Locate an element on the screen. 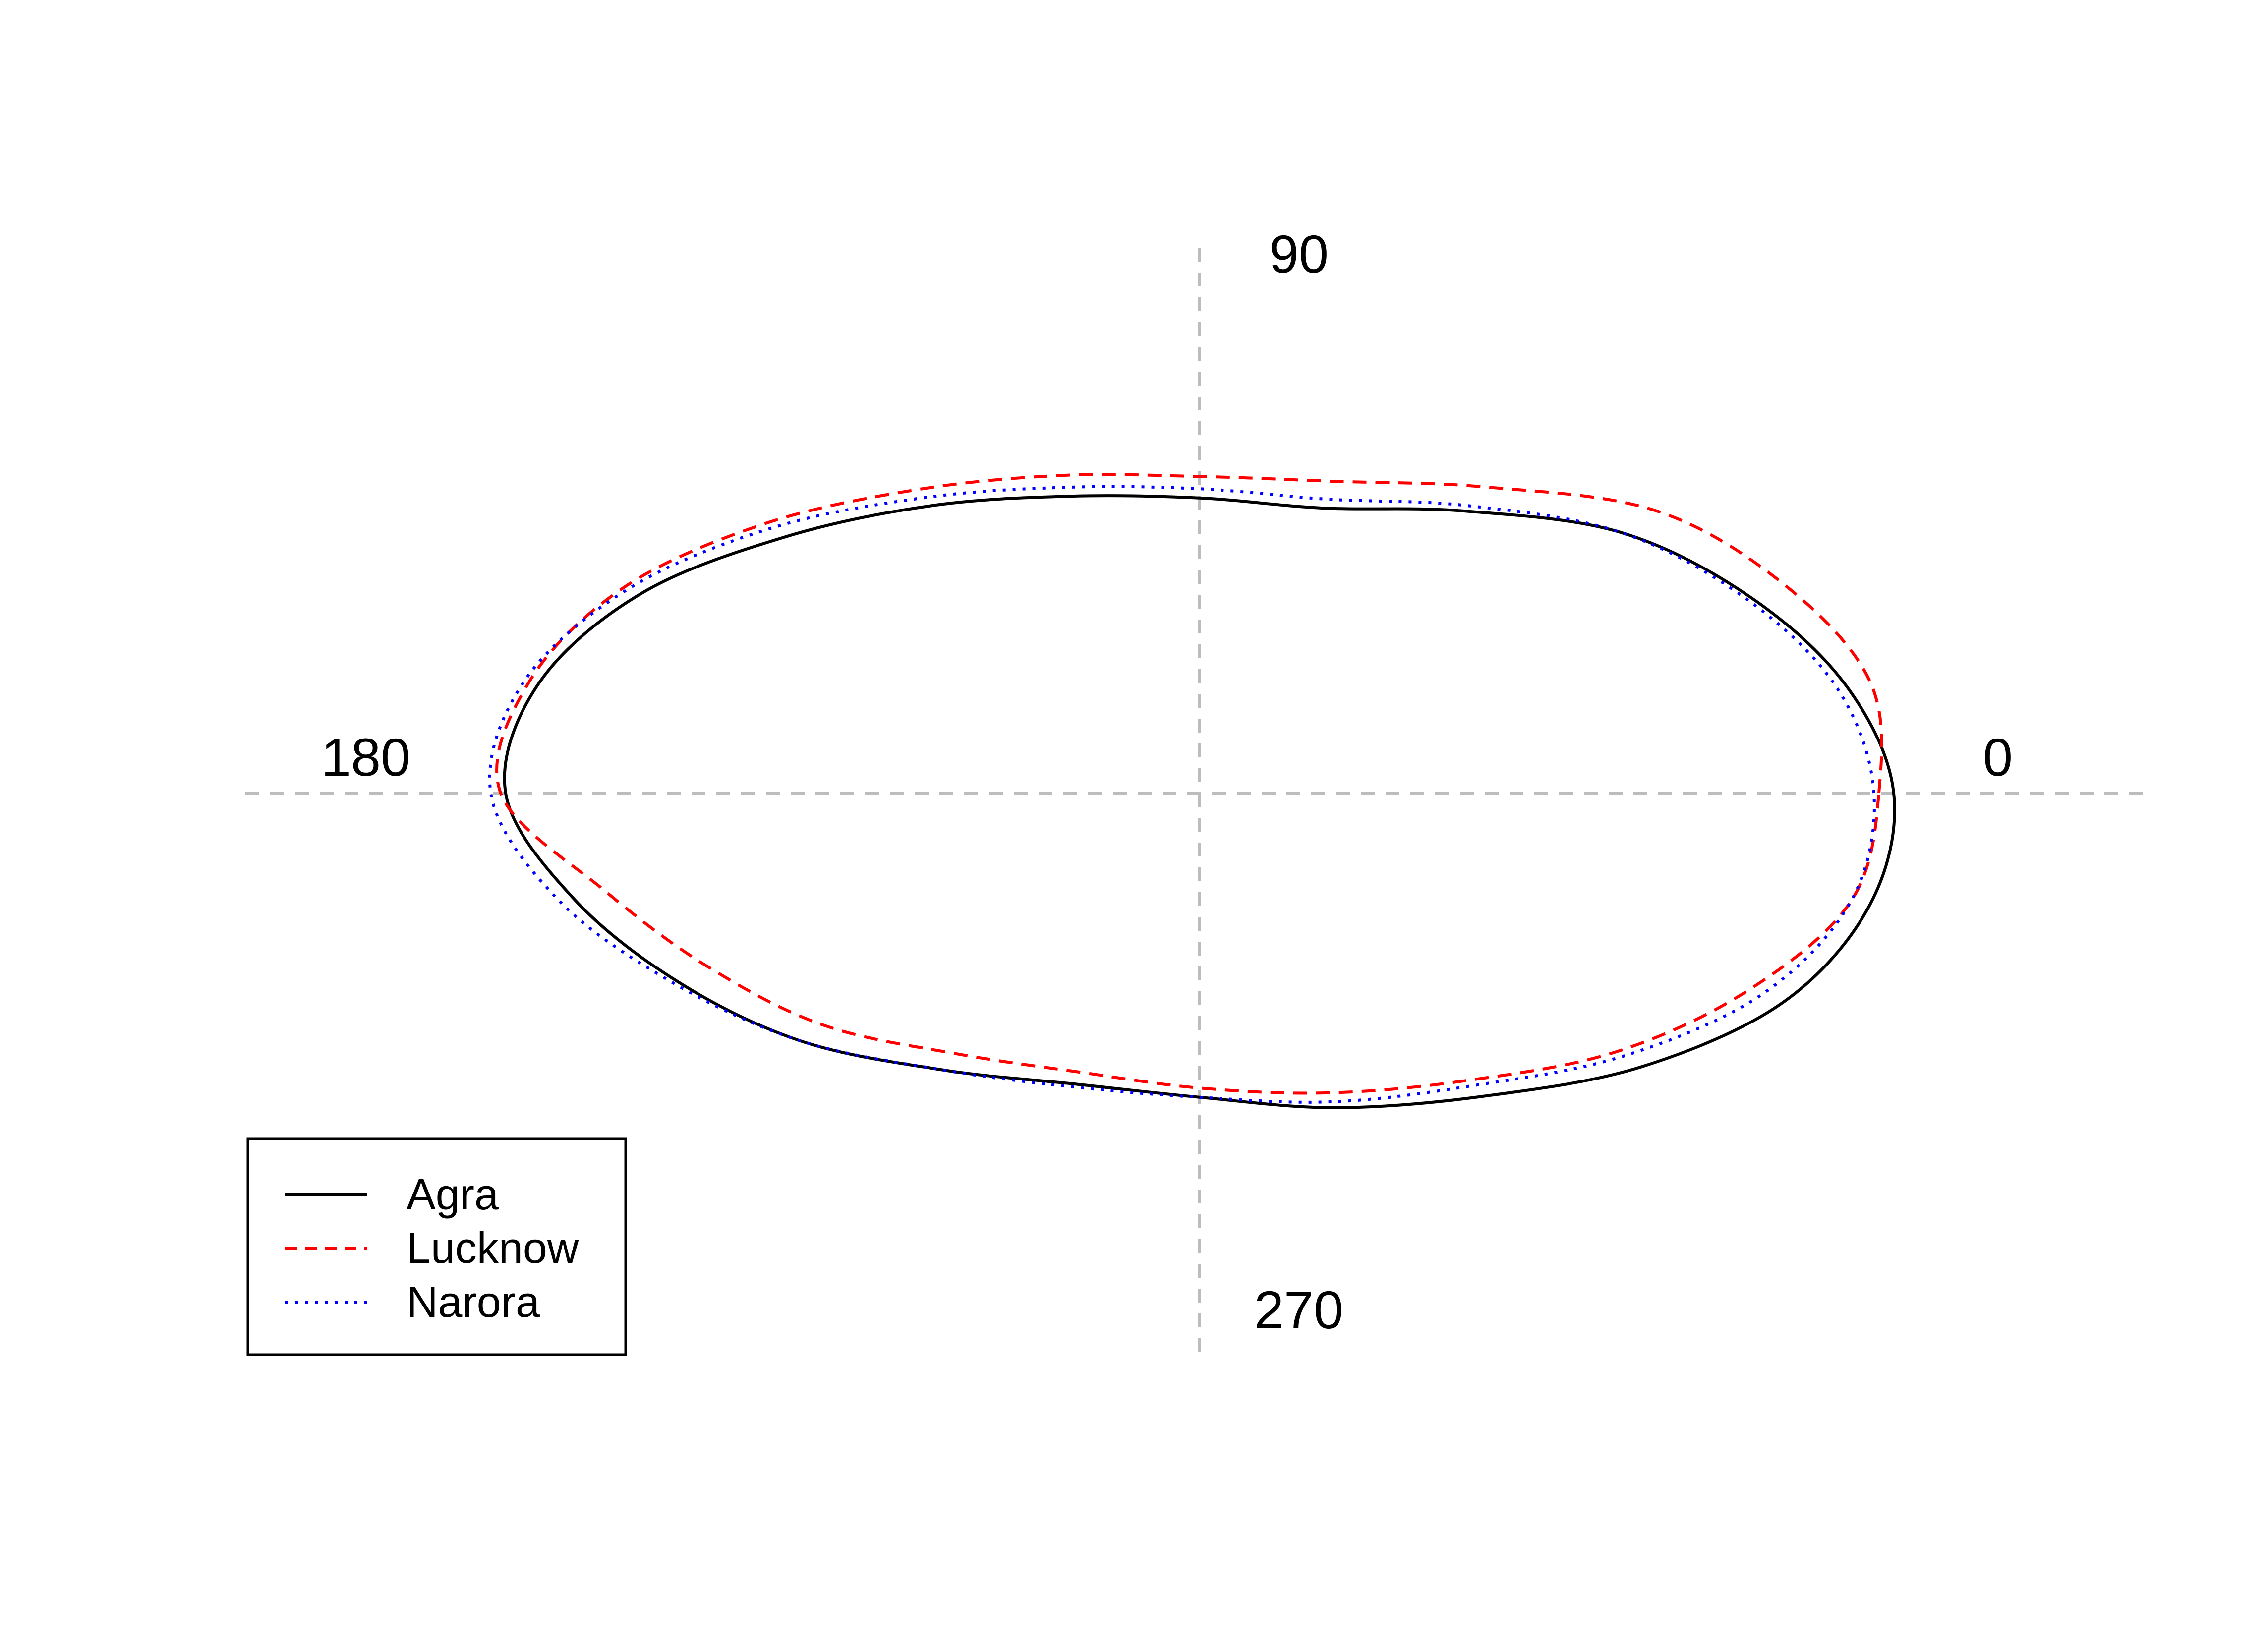 This screenshot has width=2268, height=1648. angle-label-180: 180 is located at coordinates (365, 757).